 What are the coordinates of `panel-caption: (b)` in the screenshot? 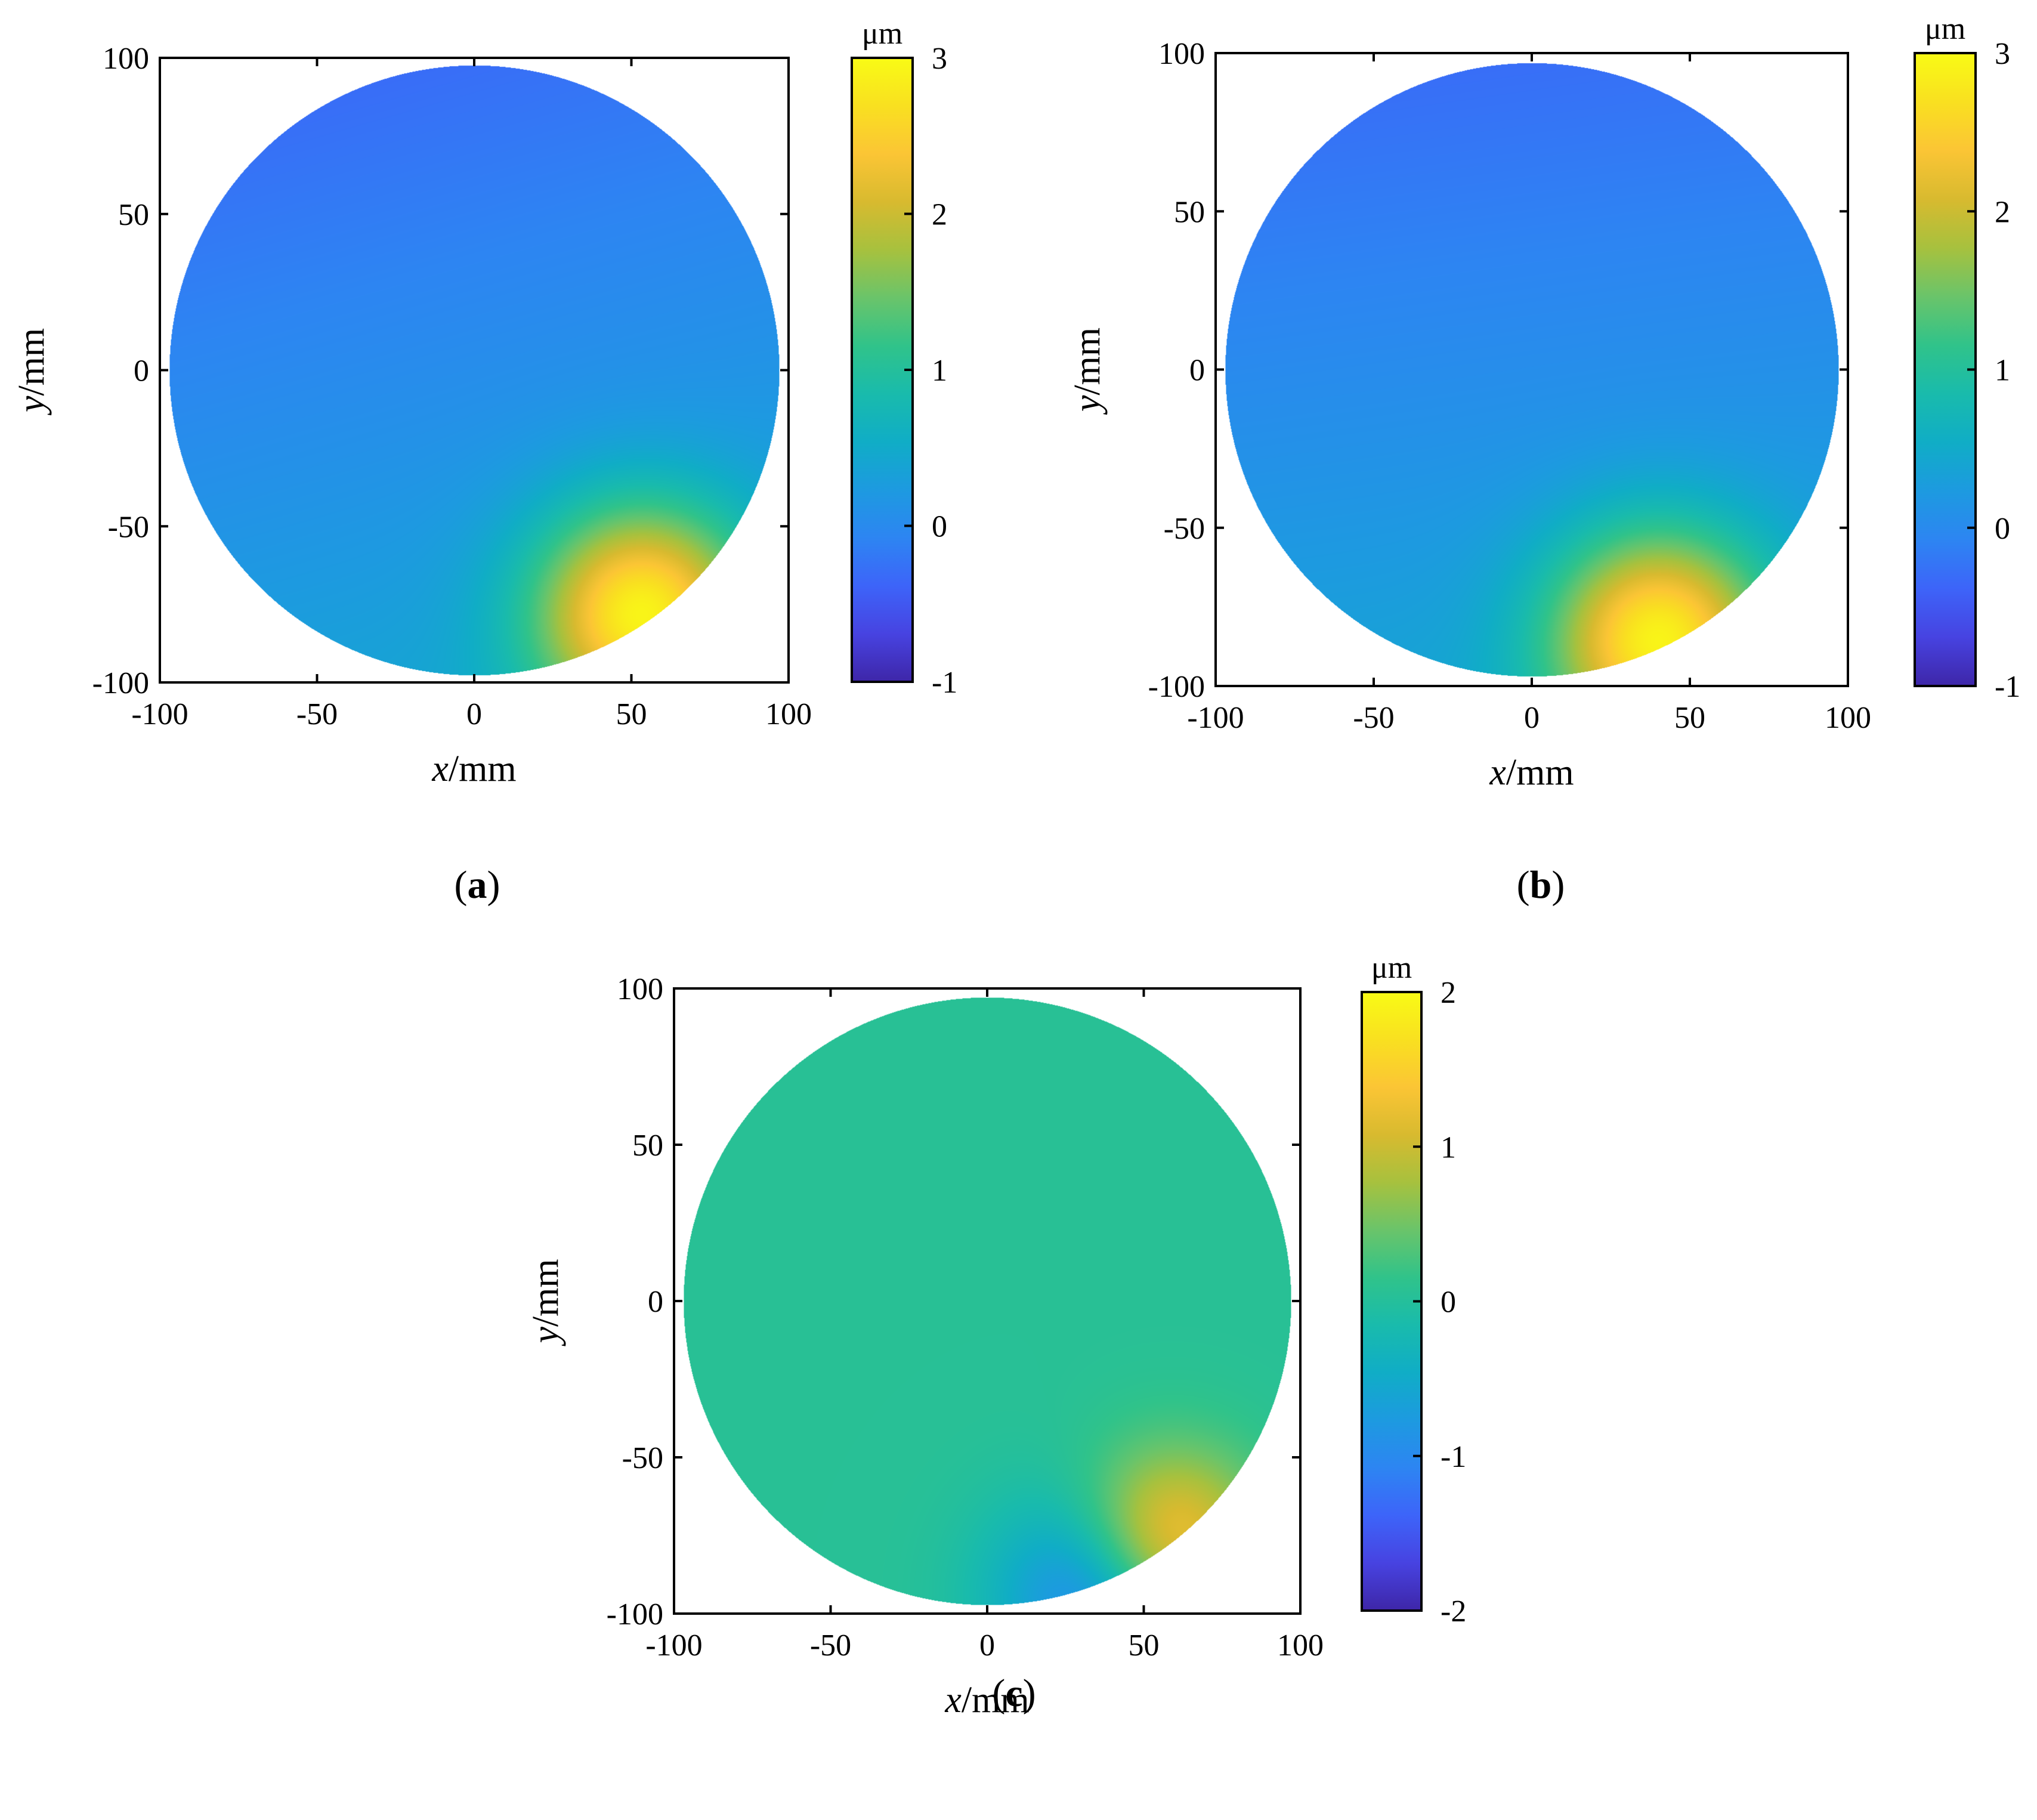 It's located at (1541, 885).